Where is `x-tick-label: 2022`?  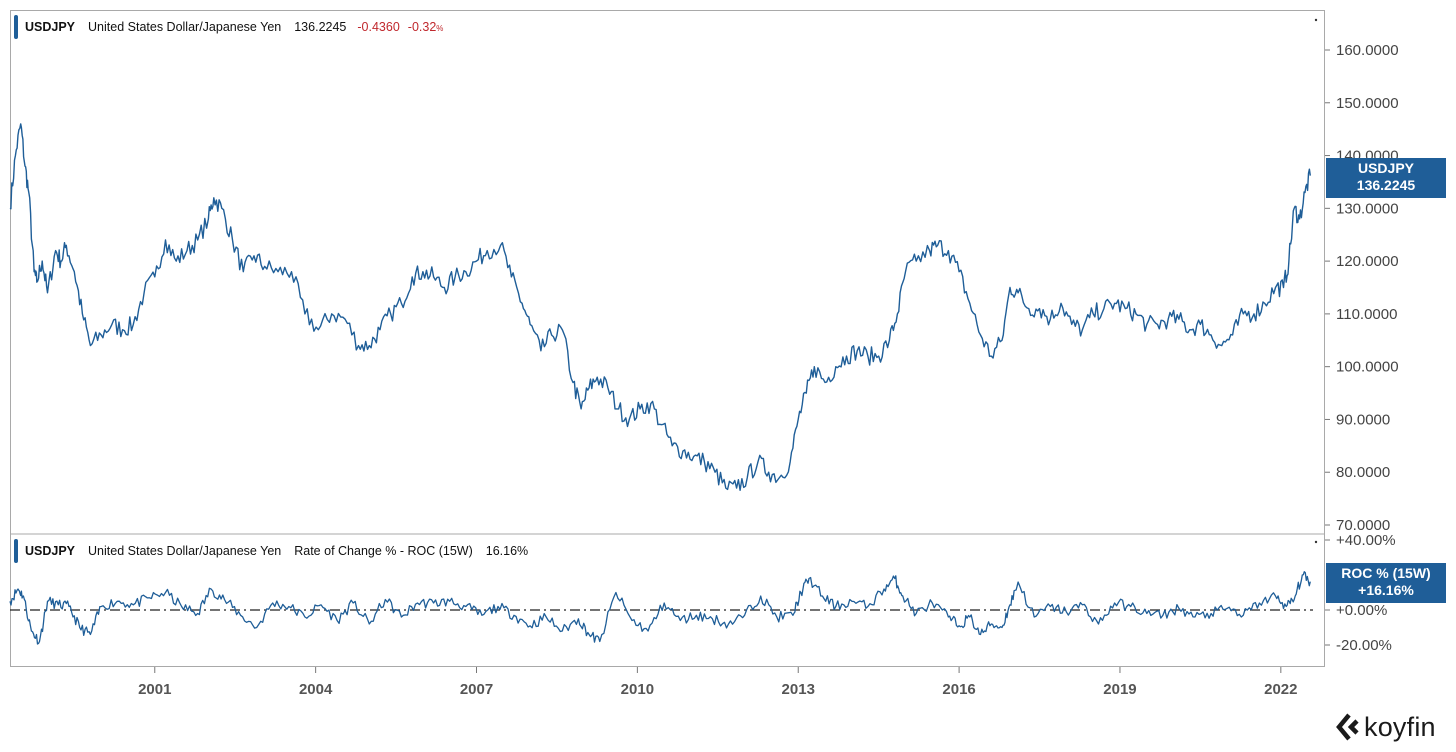
x-tick-label: 2022 is located at coordinates (1280, 689).